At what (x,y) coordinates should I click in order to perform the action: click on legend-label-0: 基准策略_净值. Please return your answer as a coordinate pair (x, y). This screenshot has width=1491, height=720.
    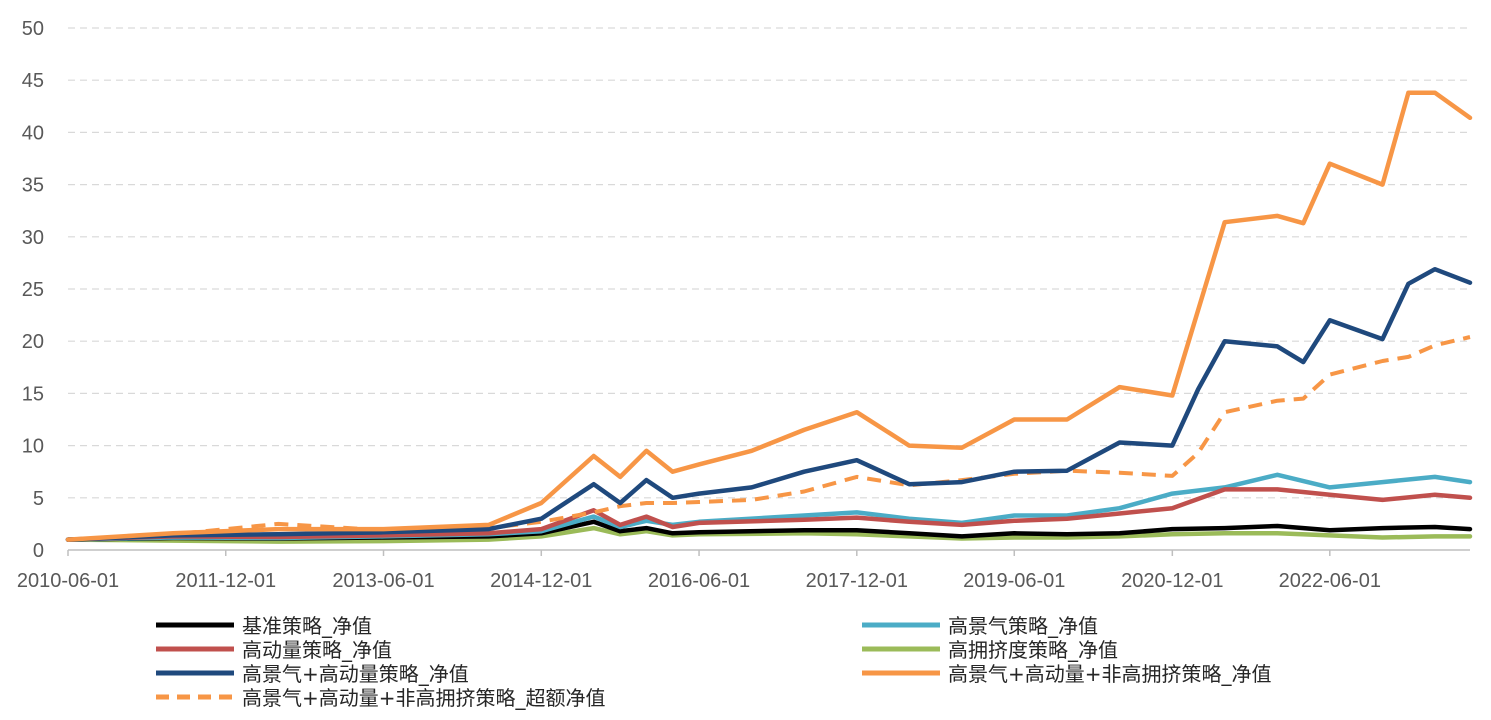
    Looking at the image, I should click on (307, 626).